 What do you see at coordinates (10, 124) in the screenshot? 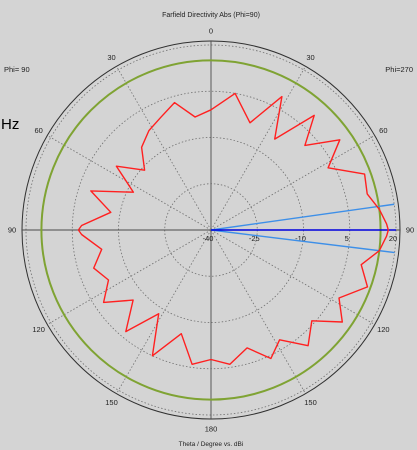
I see `frequency-partial-label: Hz` at bounding box center [10, 124].